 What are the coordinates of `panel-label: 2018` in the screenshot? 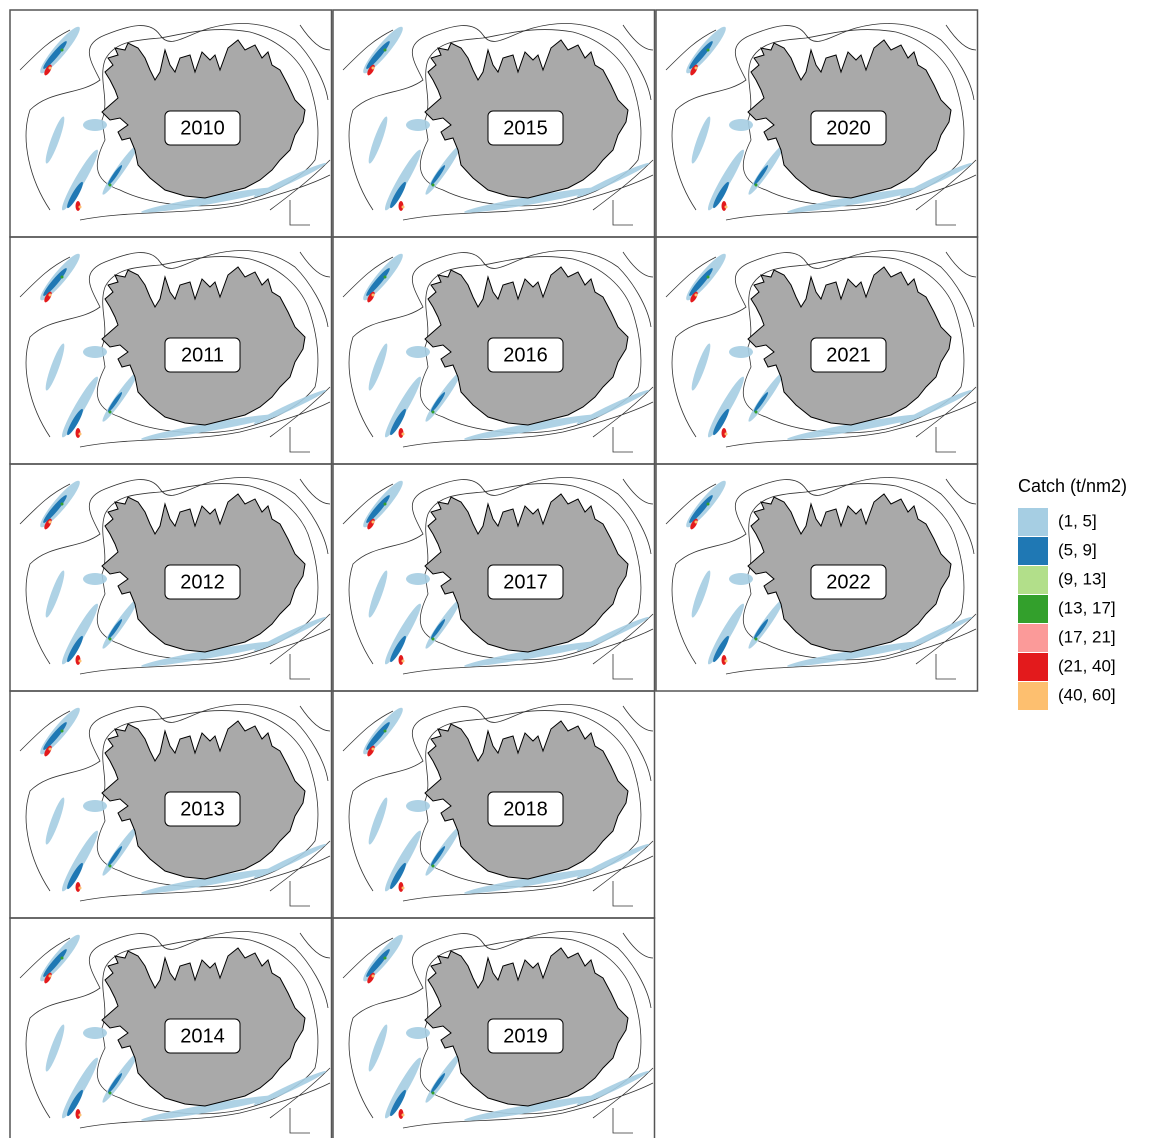 It's located at (525, 809).